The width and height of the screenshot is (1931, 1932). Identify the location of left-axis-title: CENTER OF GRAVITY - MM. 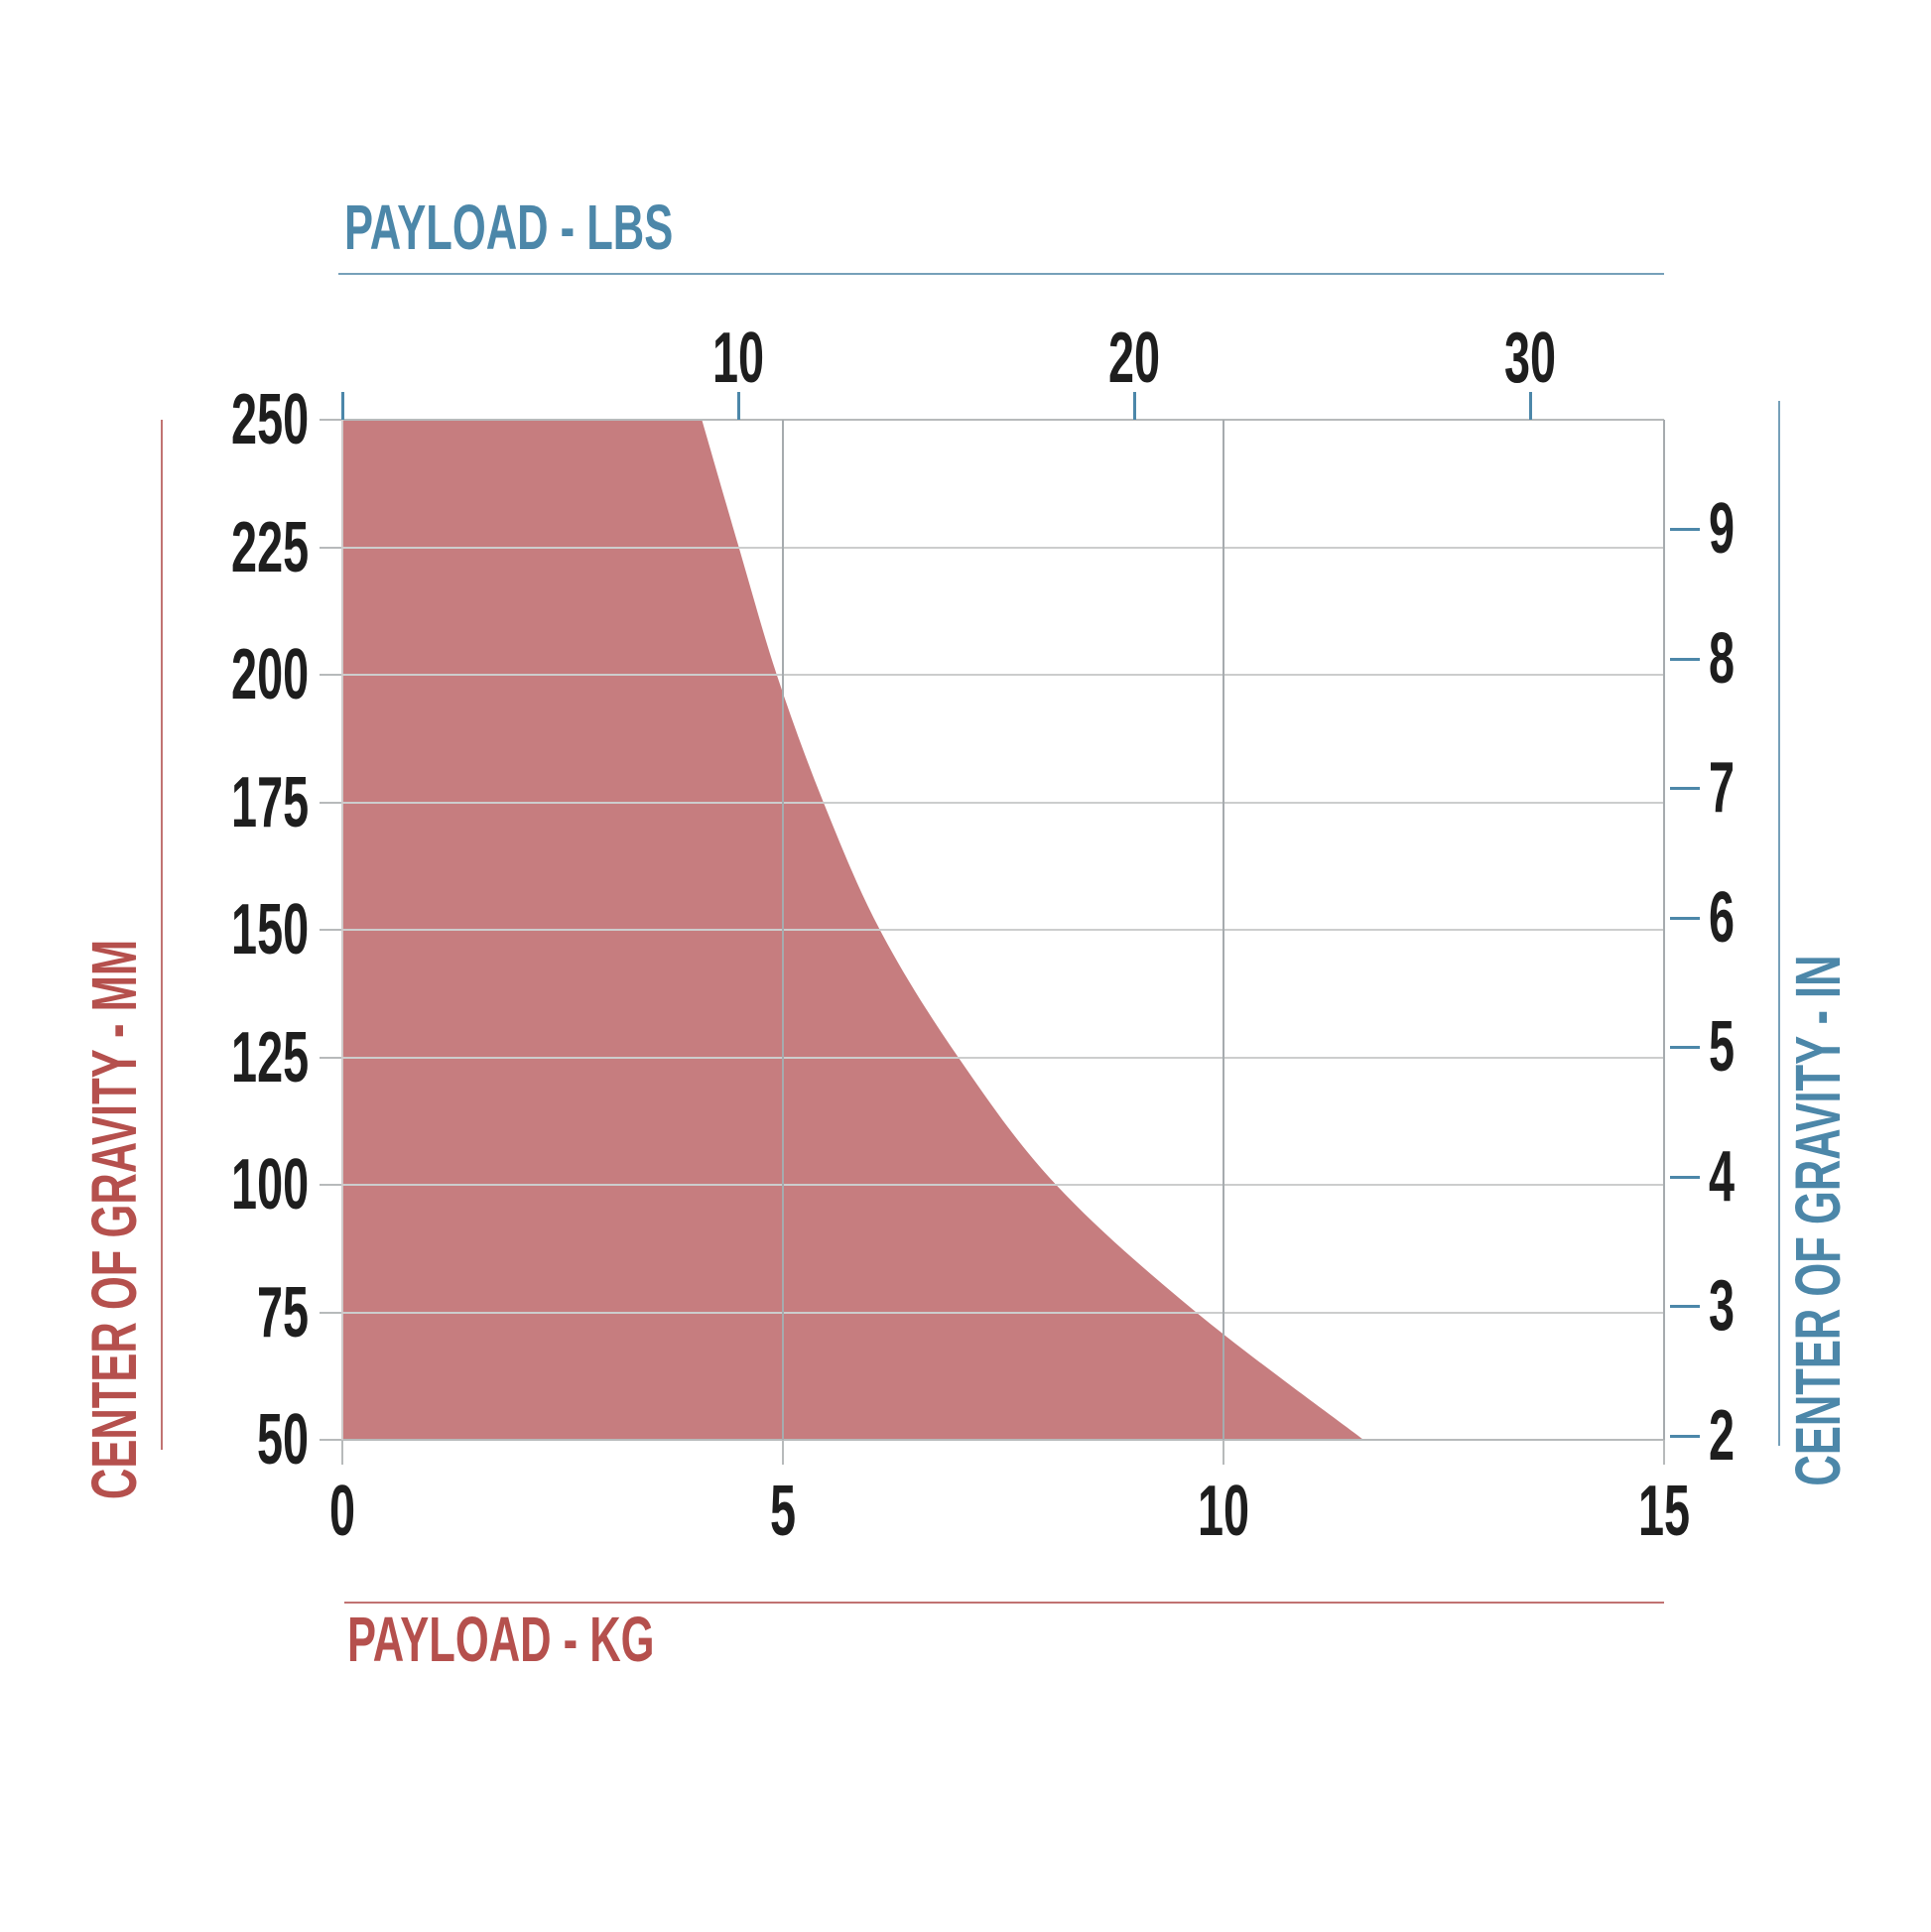
(114, 1220).